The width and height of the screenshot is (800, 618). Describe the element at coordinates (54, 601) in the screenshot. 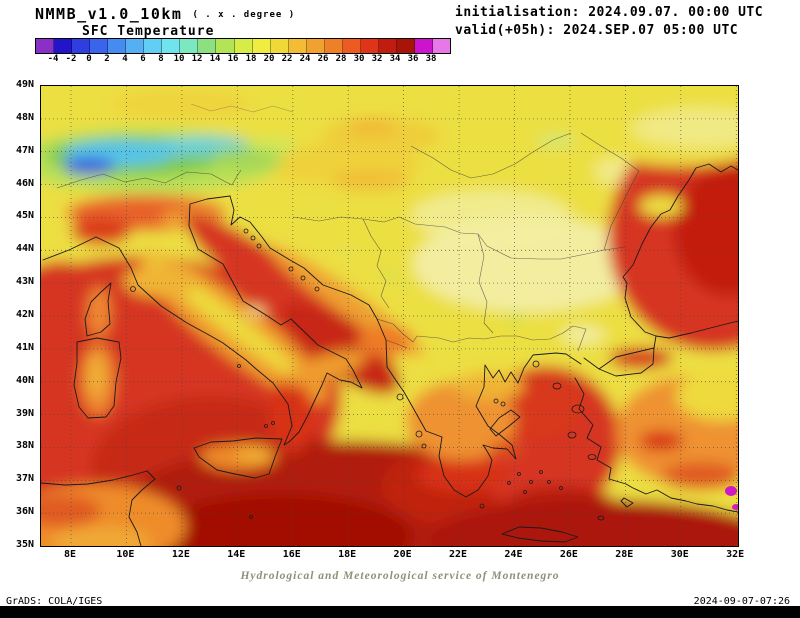

I see `grads-credit: GrADS: COLA/IGES` at that location.